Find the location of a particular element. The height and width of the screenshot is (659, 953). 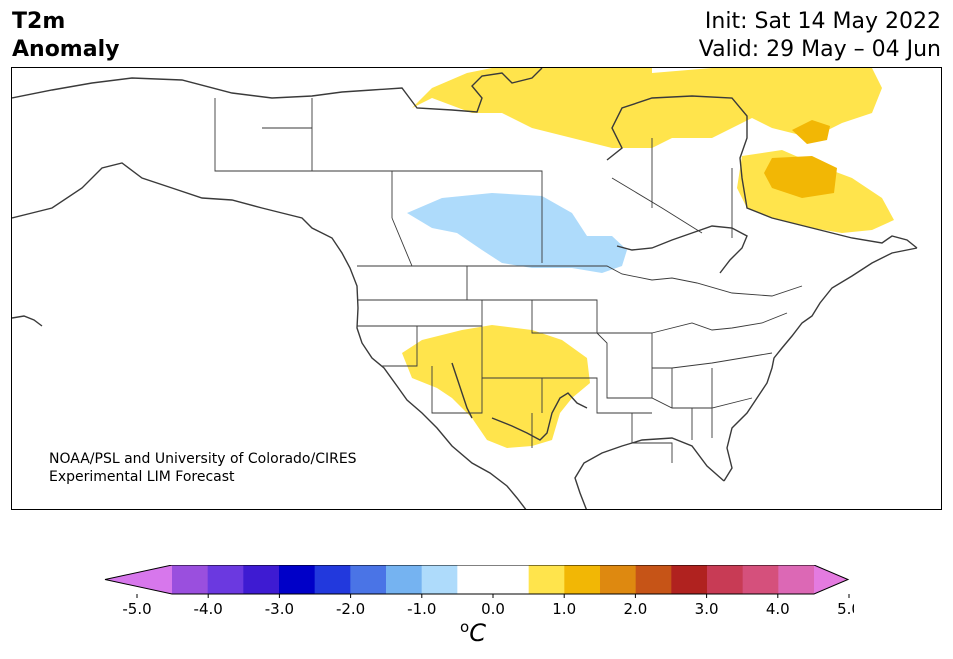

colorbar-tick-label: 3.0 is located at coordinates (707, 608).